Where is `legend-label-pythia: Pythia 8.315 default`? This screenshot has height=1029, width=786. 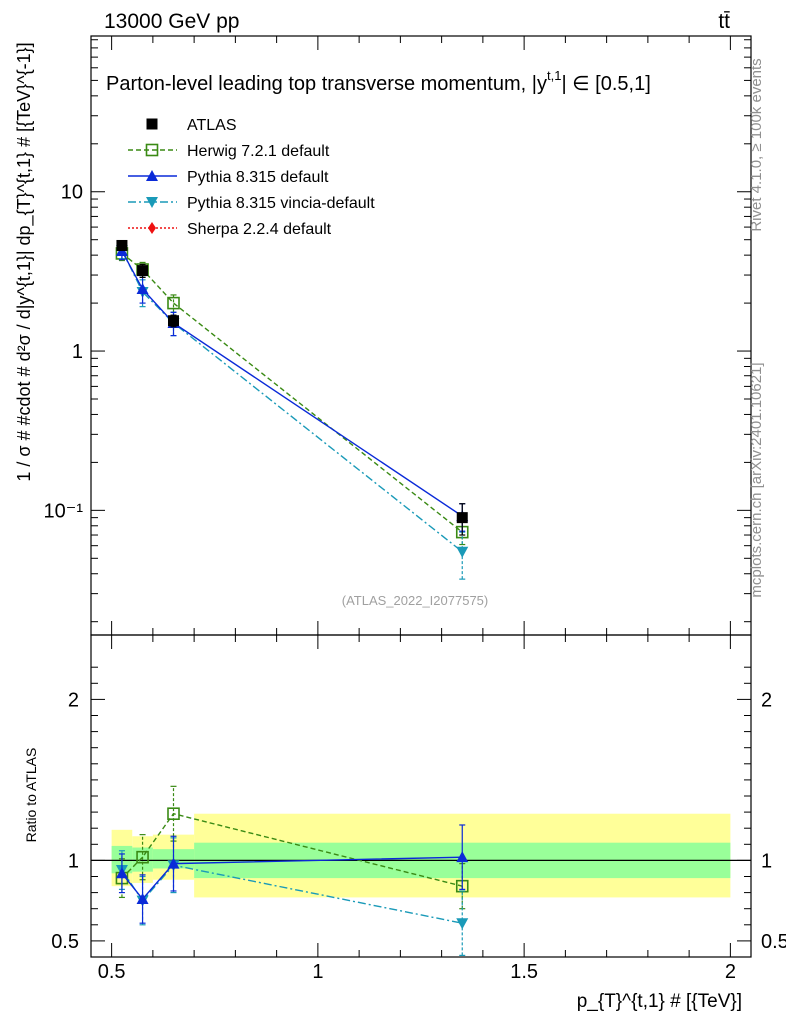
legend-label-pythia: Pythia 8.315 default is located at coordinates (258, 177).